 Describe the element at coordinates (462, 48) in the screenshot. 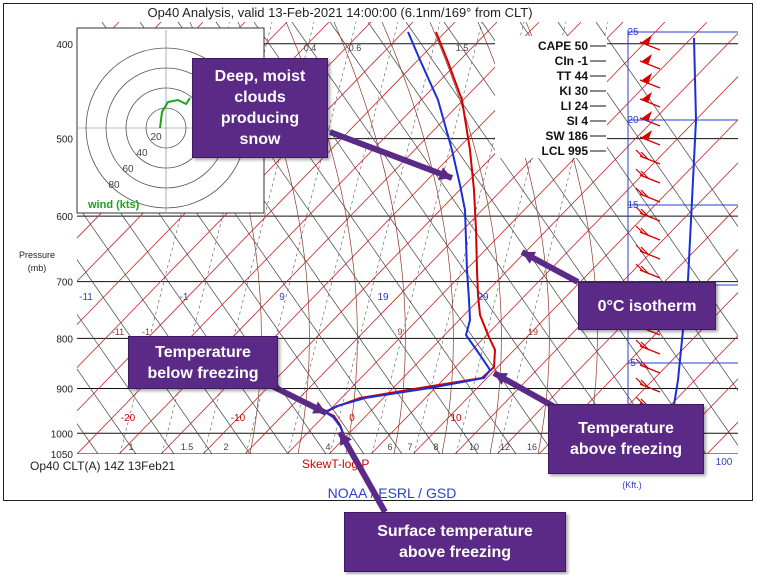

I see `mixing-ratio-top-label: 1.5` at that location.